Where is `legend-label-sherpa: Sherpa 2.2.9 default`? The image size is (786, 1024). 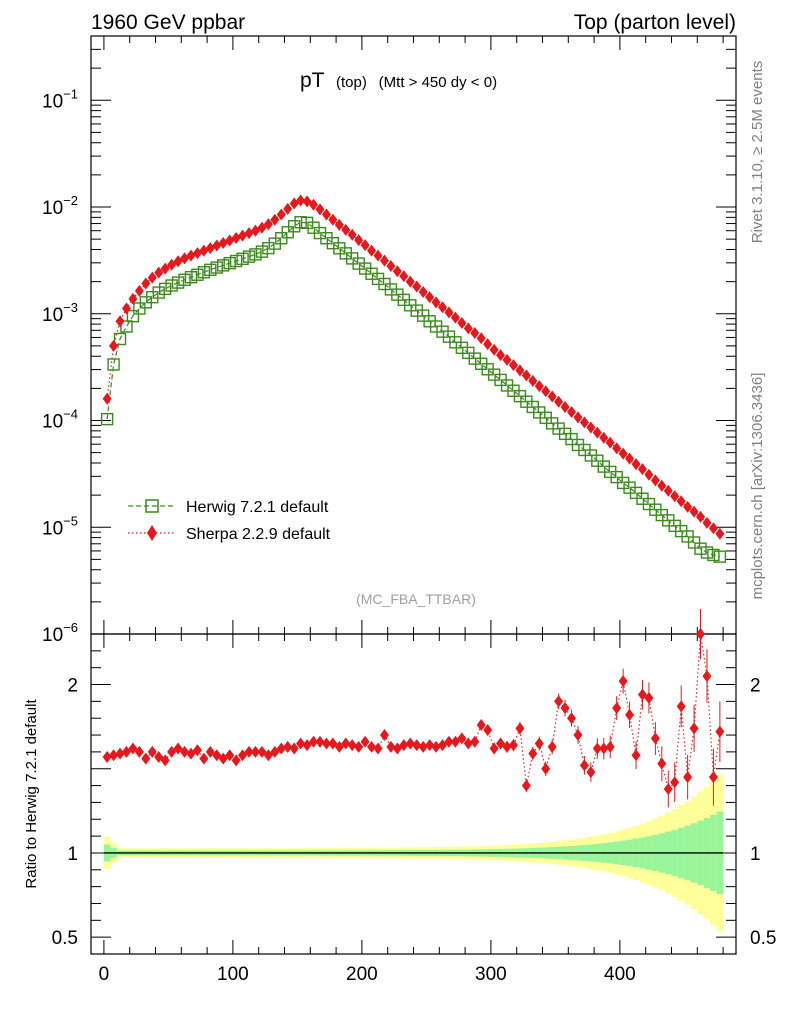
legend-label-sherpa: Sherpa 2.2.9 default is located at coordinates (258, 534).